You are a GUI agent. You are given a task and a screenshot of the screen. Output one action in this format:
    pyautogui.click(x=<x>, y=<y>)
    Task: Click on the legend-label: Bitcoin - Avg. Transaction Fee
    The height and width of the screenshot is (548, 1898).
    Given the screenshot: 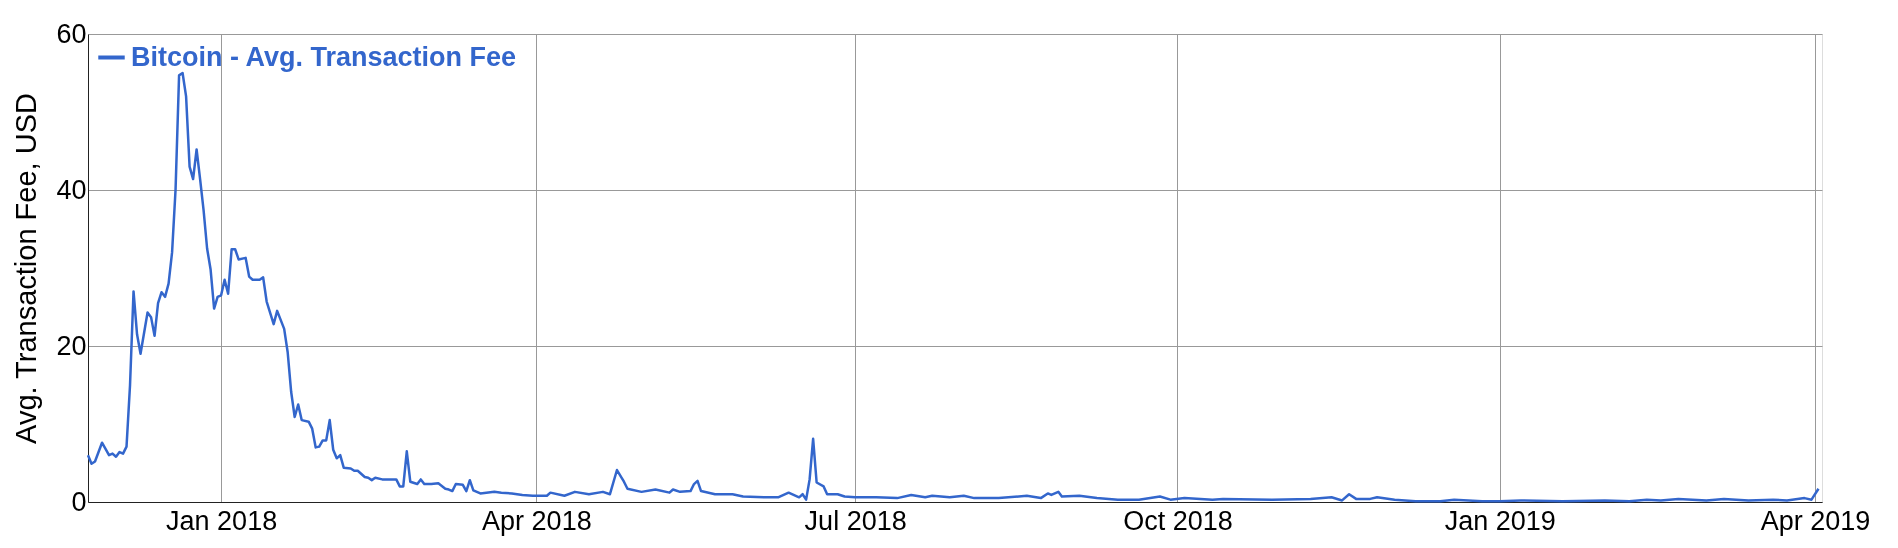 What is the action you would take?
    pyautogui.click(x=324, y=56)
    